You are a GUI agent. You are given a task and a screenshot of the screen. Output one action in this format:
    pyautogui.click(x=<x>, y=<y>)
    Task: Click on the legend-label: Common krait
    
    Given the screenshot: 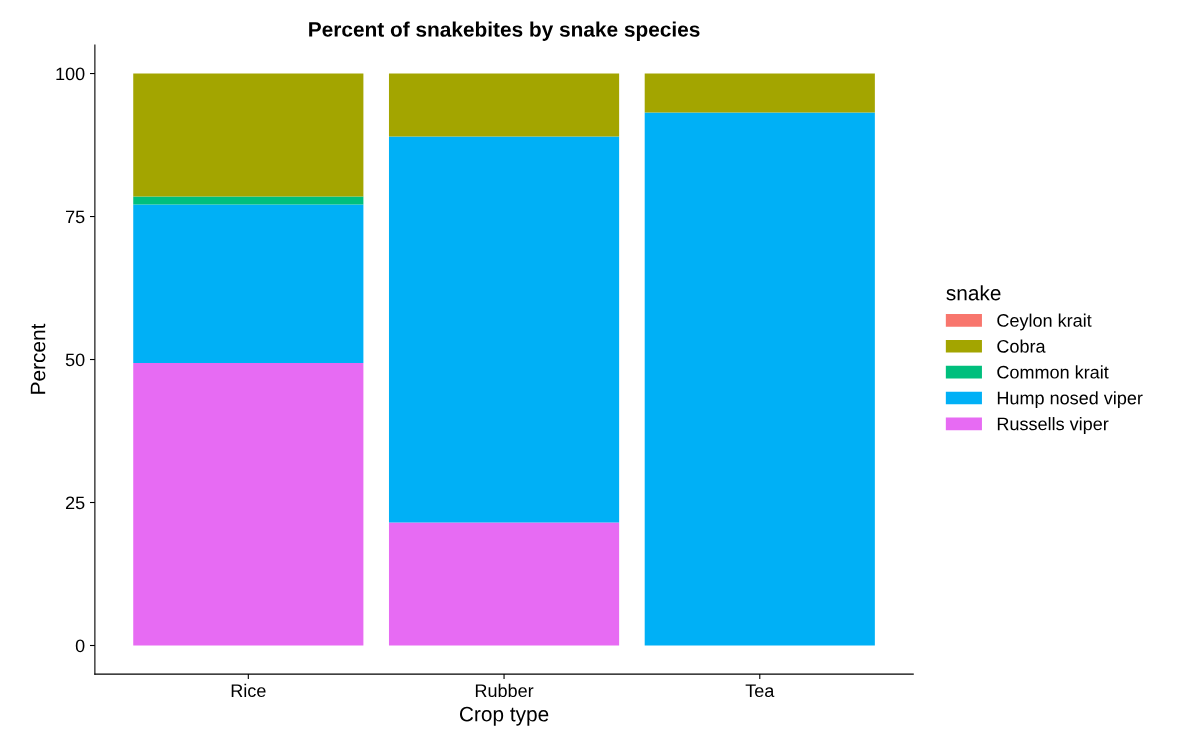 What is the action you would take?
    pyautogui.click(x=1053, y=372)
    